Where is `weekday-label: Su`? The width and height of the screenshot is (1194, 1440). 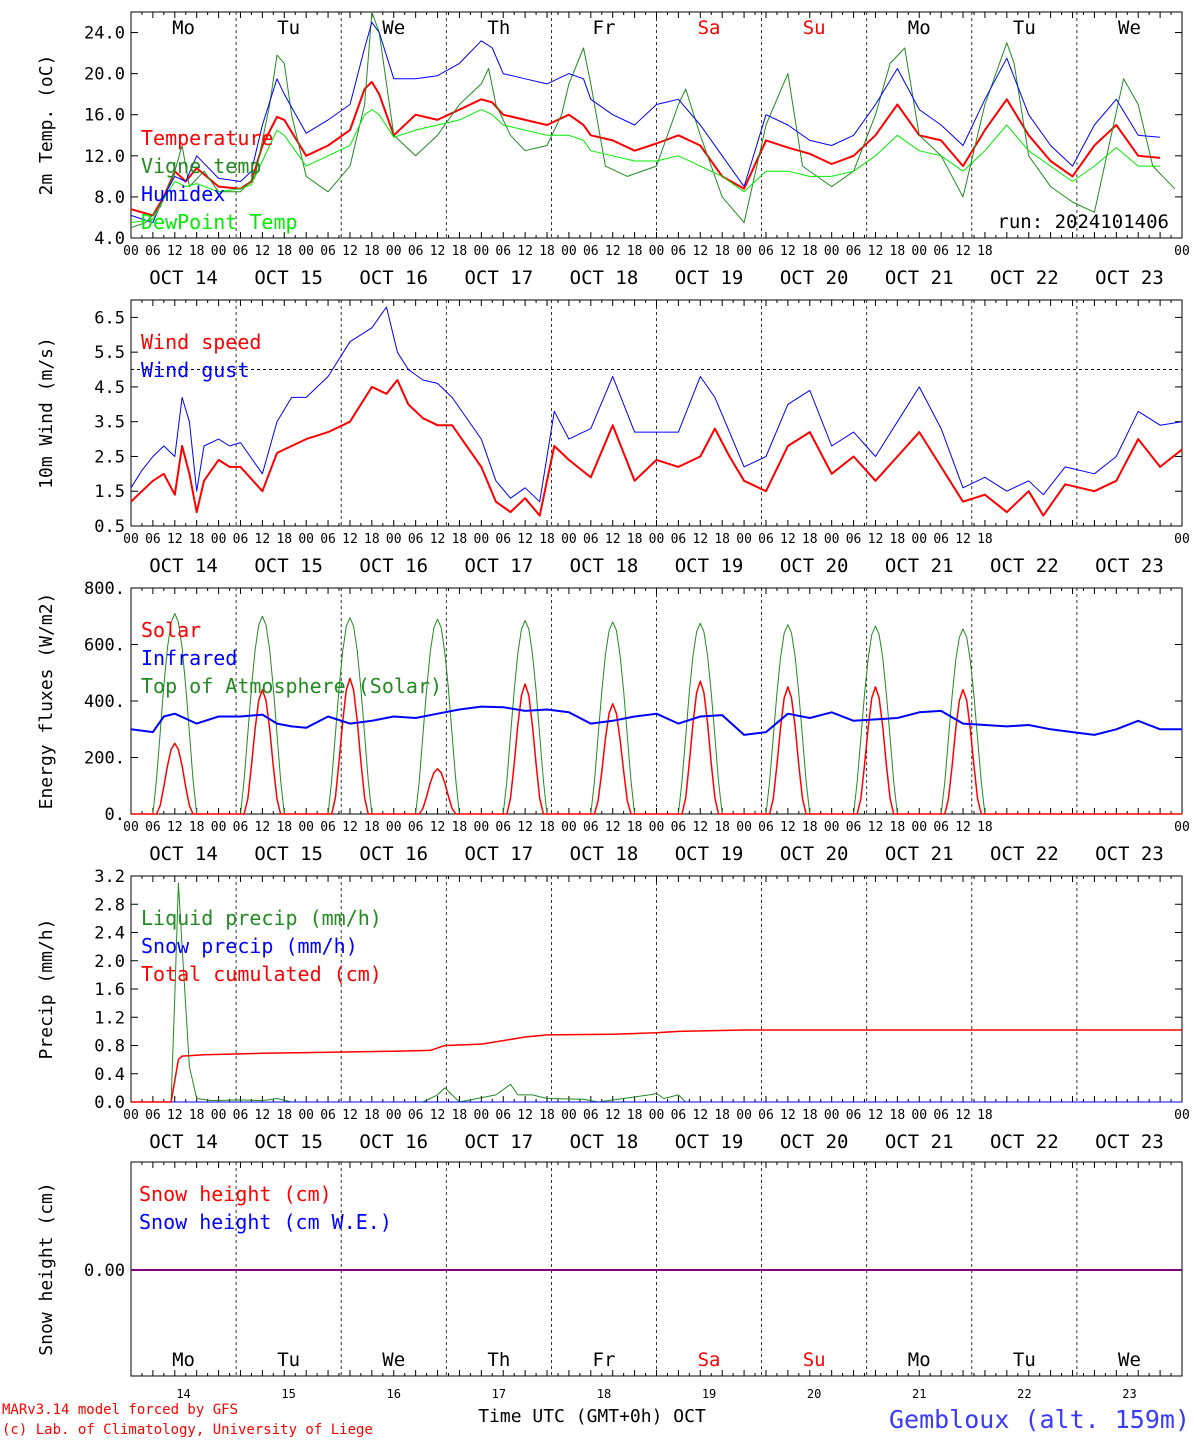
weekday-label: Su is located at coordinates (814, 28).